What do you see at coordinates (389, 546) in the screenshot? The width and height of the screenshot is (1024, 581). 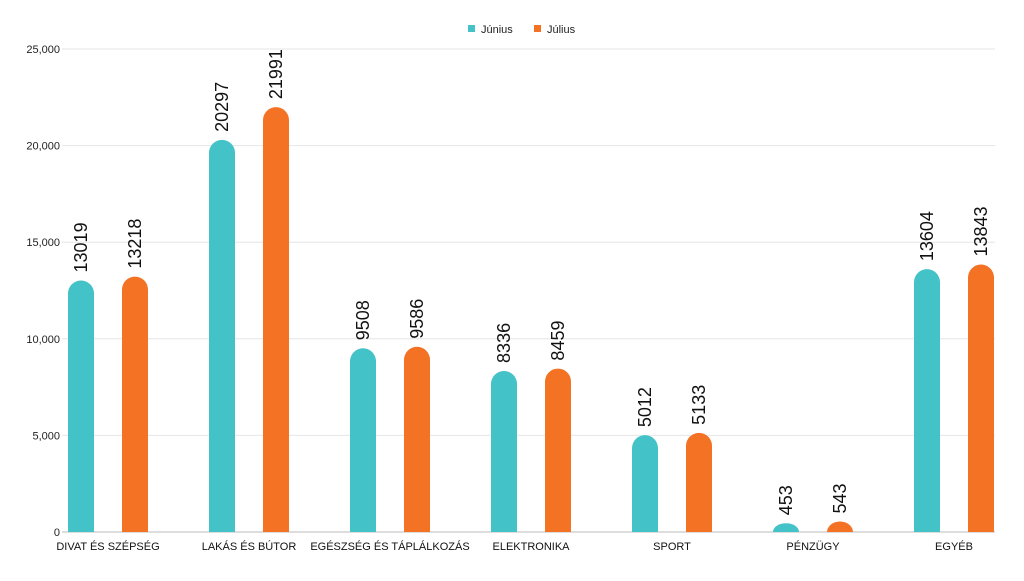 I see `x-tick-label: EGÉSZSÉG ÉS TÁPLÁLKOZÁS` at bounding box center [389, 546].